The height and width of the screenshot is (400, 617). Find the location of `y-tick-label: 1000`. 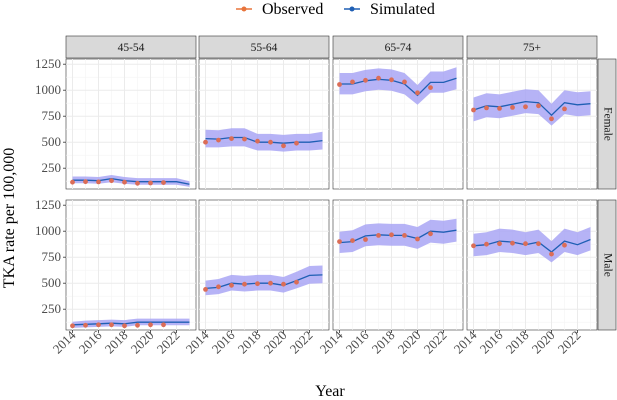

y-tick-label: 1000 is located at coordinates (48, 230).